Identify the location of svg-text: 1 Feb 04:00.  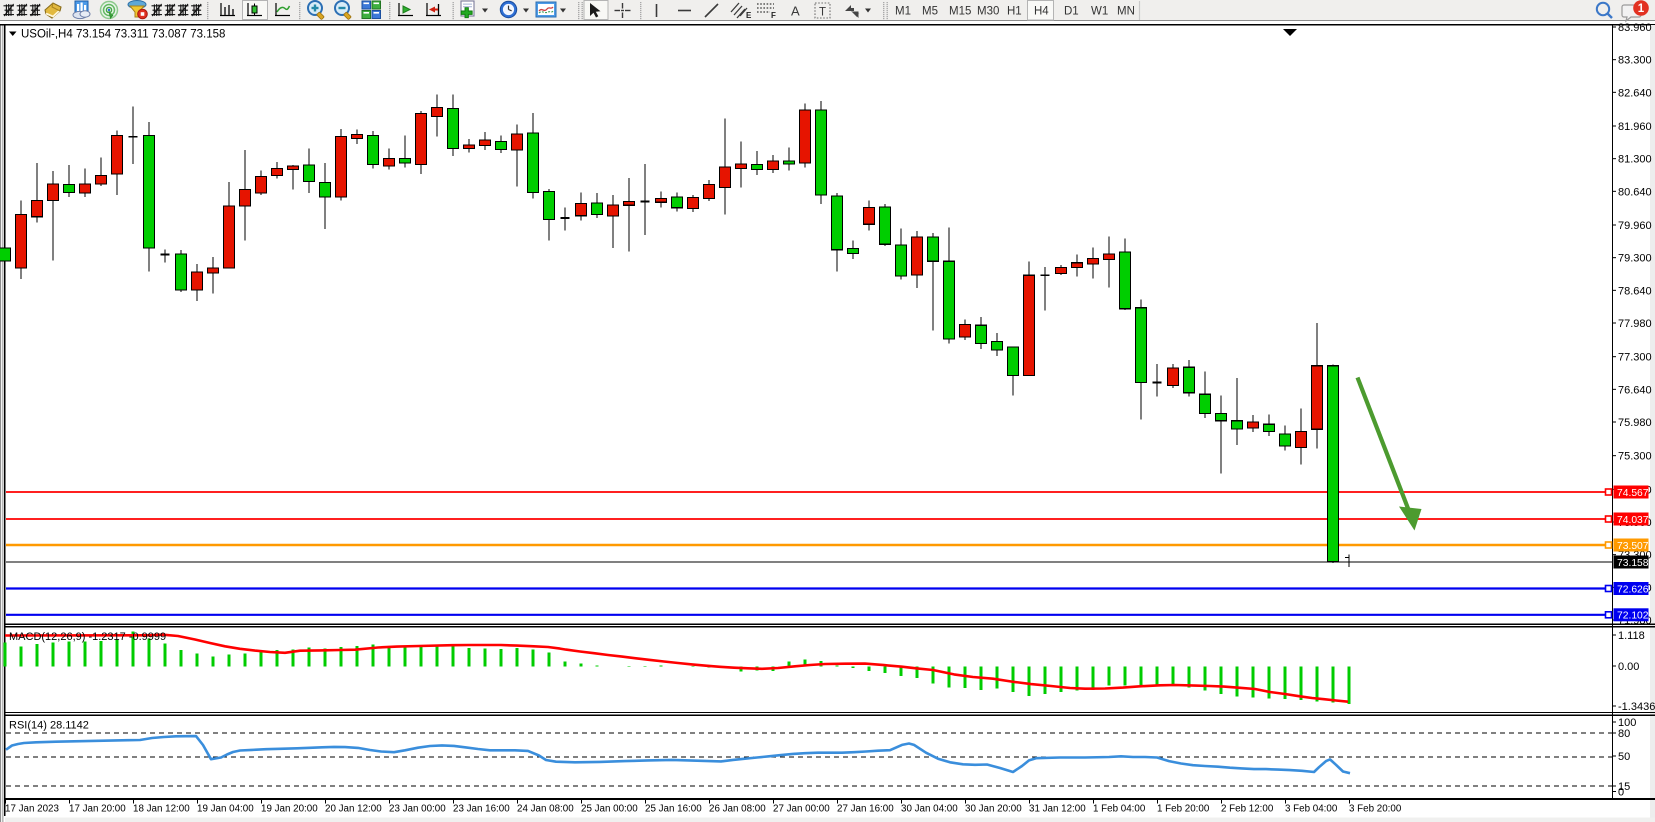
(1119, 809).